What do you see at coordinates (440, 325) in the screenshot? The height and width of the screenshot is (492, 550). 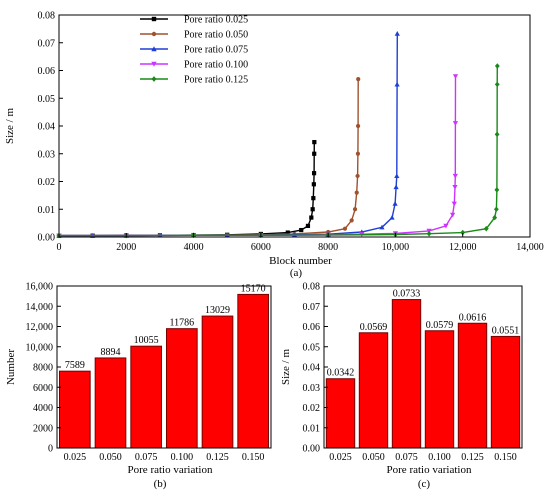 I see `bar-value-label: 0.0579` at bounding box center [440, 325].